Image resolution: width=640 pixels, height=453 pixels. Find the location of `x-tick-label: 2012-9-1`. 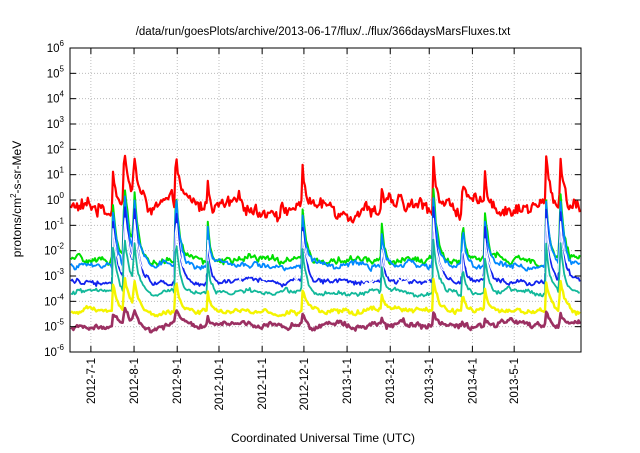

x-tick-label: 2012-9-1 is located at coordinates (178, 381).